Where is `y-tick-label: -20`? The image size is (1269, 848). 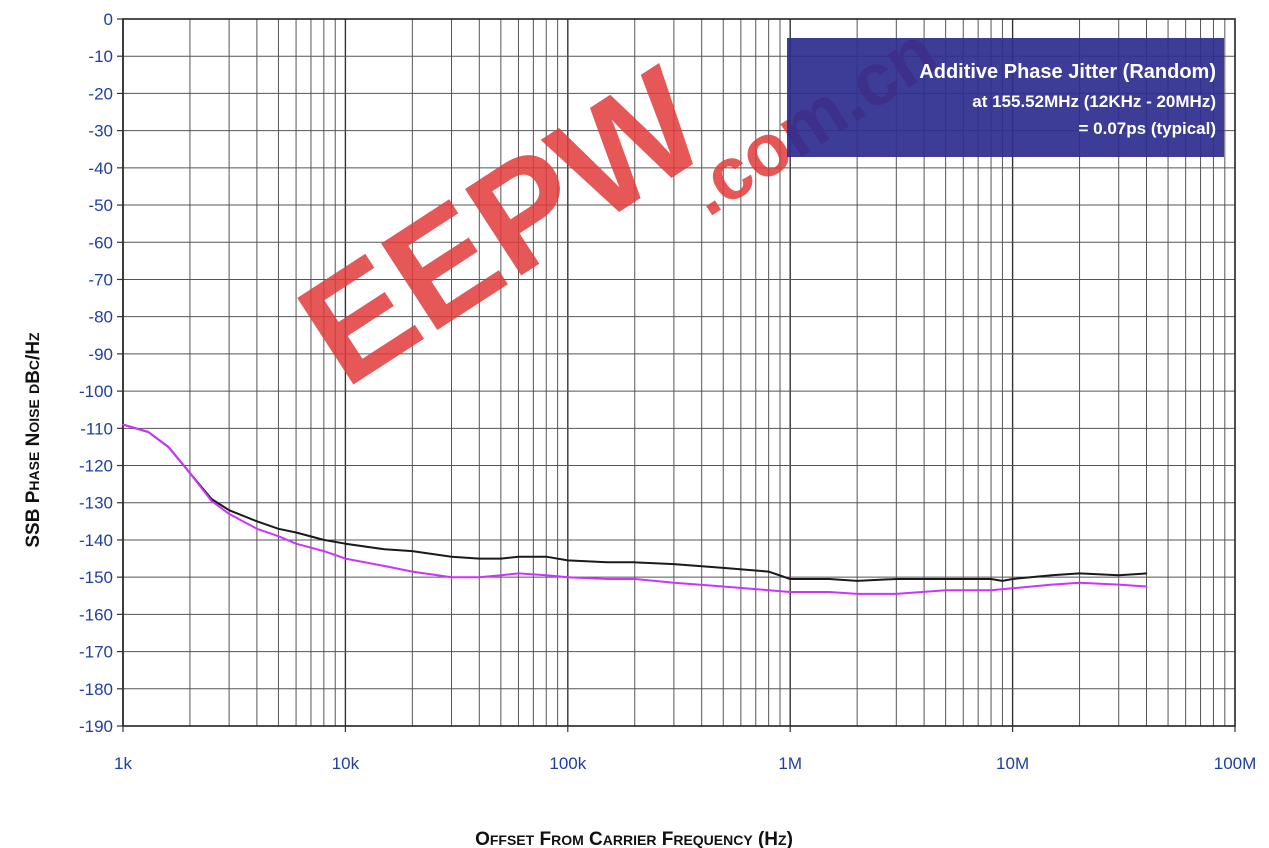
y-tick-label: -20 is located at coordinates (100, 93).